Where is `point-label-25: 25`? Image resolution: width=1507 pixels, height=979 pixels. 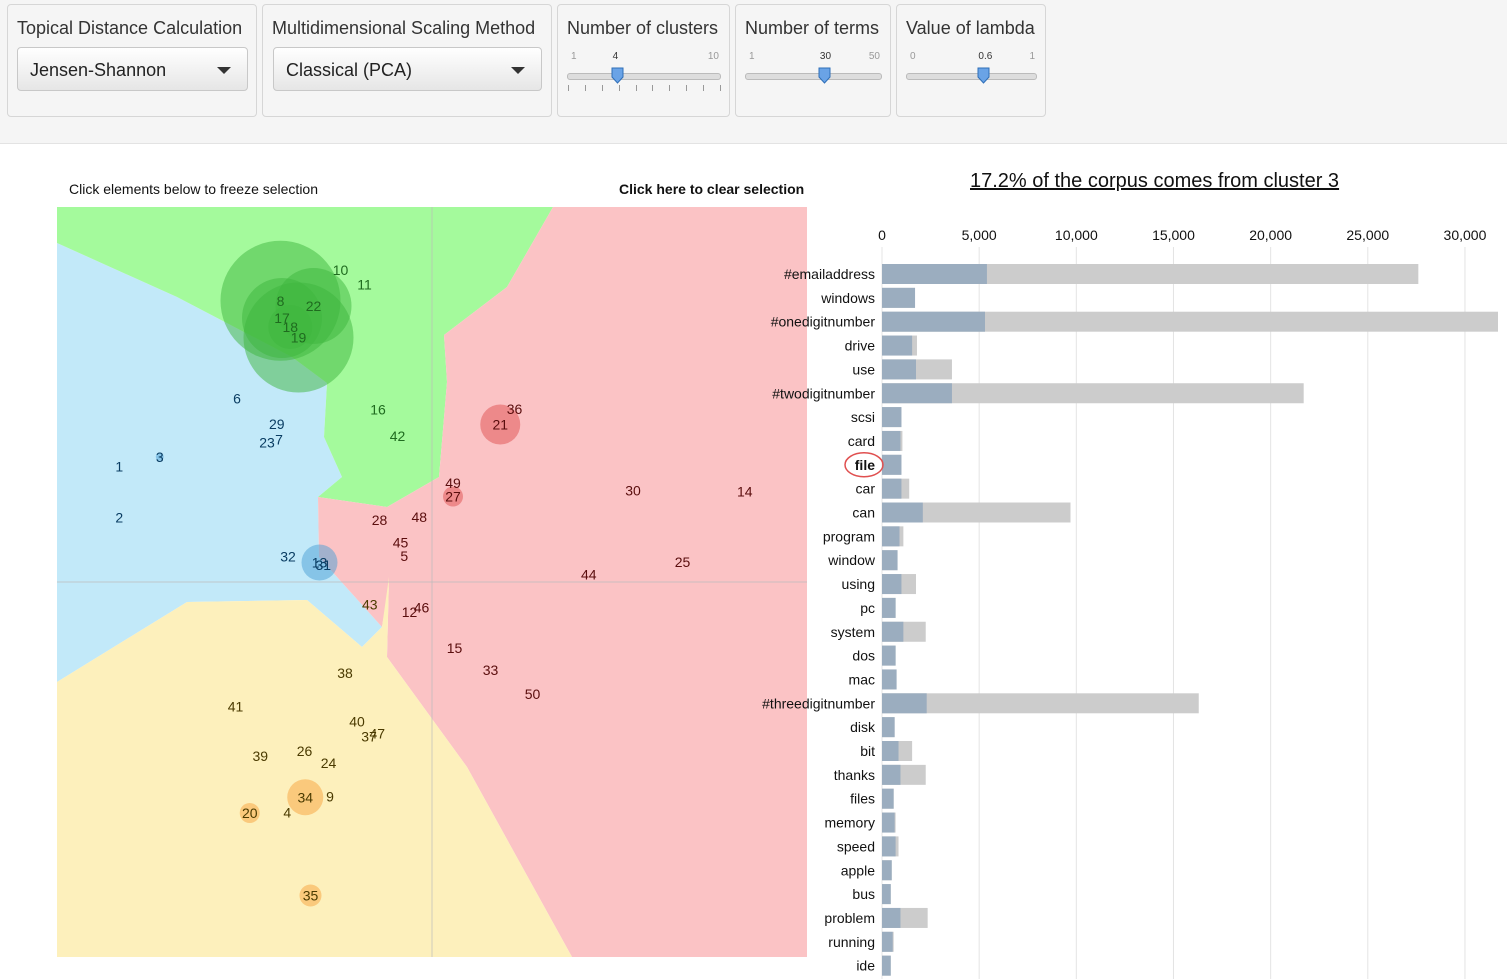 point-label-25: 25 is located at coordinates (683, 562).